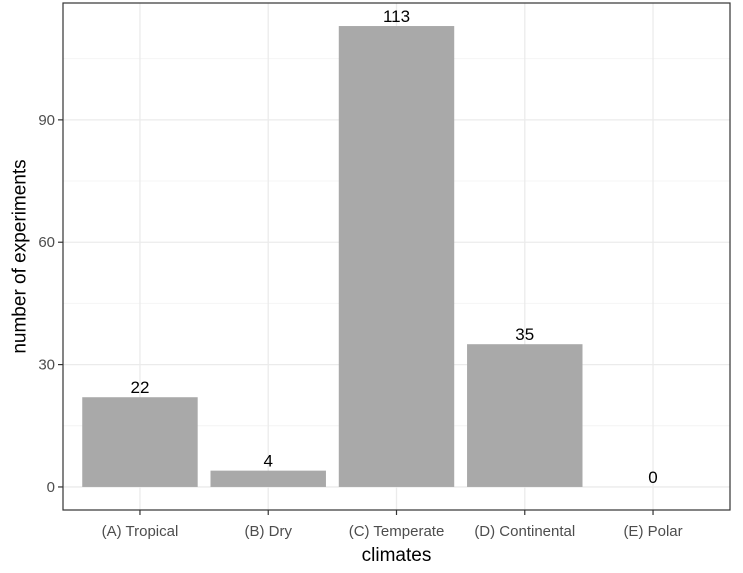 The width and height of the screenshot is (743, 573). I want to click on y-tick-label: 30, so click(46, 365).